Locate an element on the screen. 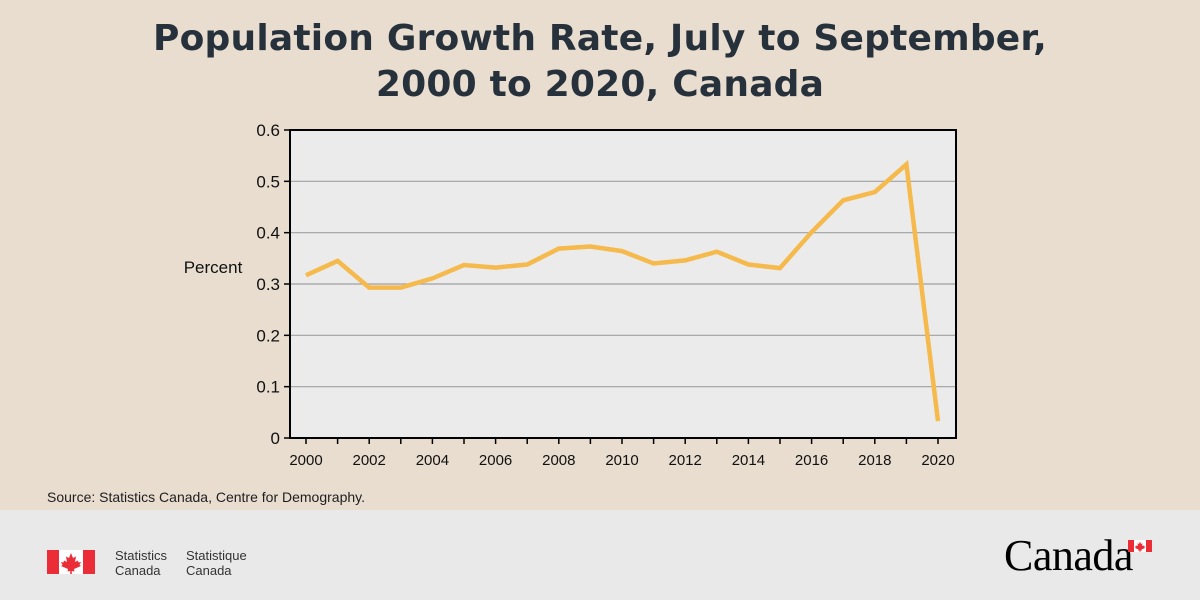 The width and height of the screenshot is (1200, 600). y-axis-ticks: 0 0.1 0.2 0.3 0.4 0.5 0.6 is located at coordinates (273, 284).